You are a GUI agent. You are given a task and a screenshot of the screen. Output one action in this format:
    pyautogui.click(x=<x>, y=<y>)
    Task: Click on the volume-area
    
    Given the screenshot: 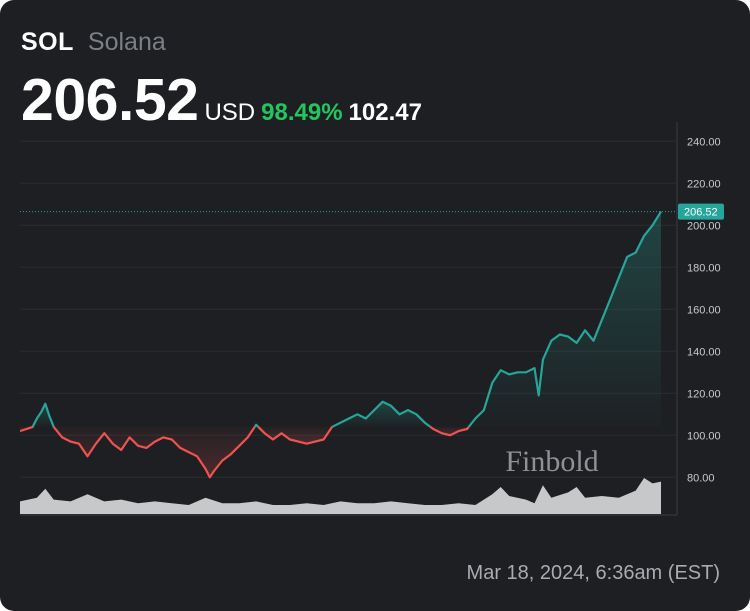 What is the action you would take?
    pyautogui.click(x=340, y=496)
    